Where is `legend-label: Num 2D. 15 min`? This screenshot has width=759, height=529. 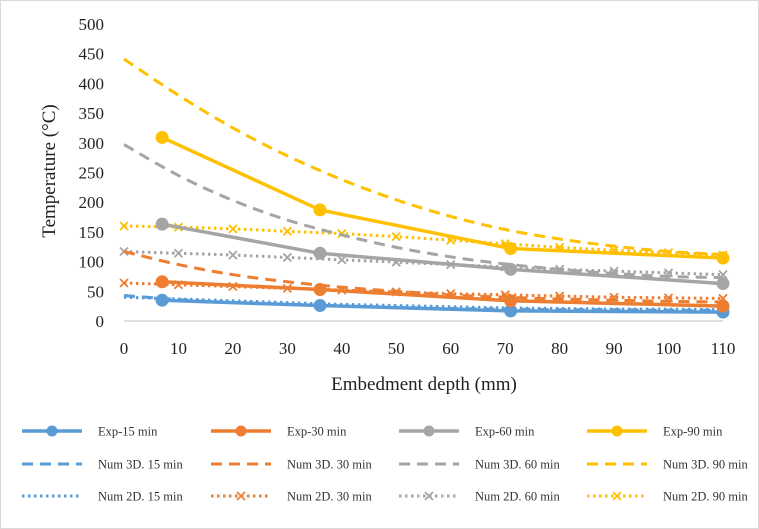 legend-label: Num 2D. 15 min is located at coordinates (140, 497).